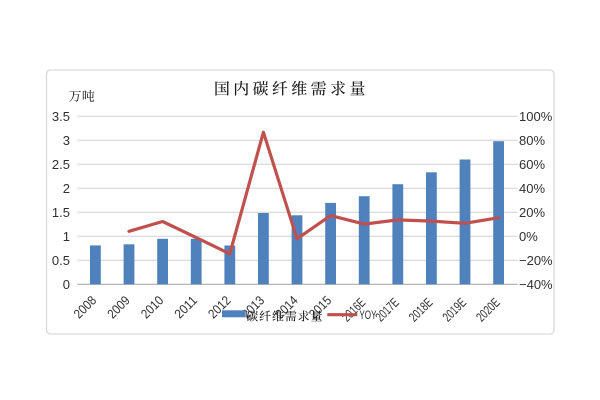 Image resolution: width=600 pixels, height=400 pixels. What do you see at coordinates (367, 315) in the screenshot?
I see `svg-text: YOY` at bounding box center [367, 315].